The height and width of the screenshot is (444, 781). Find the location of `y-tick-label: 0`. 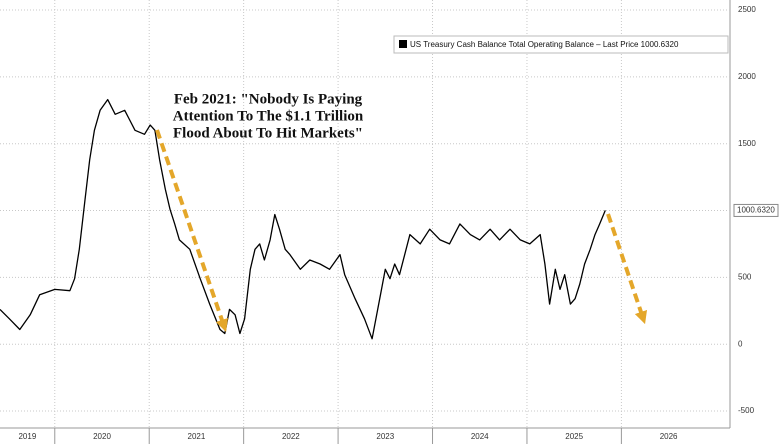

y-tick-label: 0 is located at coordinates (740, 343).